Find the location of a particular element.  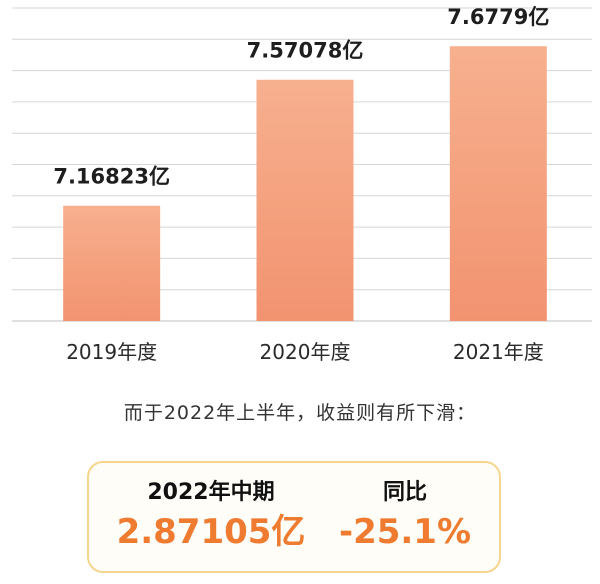

period-label: 2022年中期 is located at coordinates (211, 492).